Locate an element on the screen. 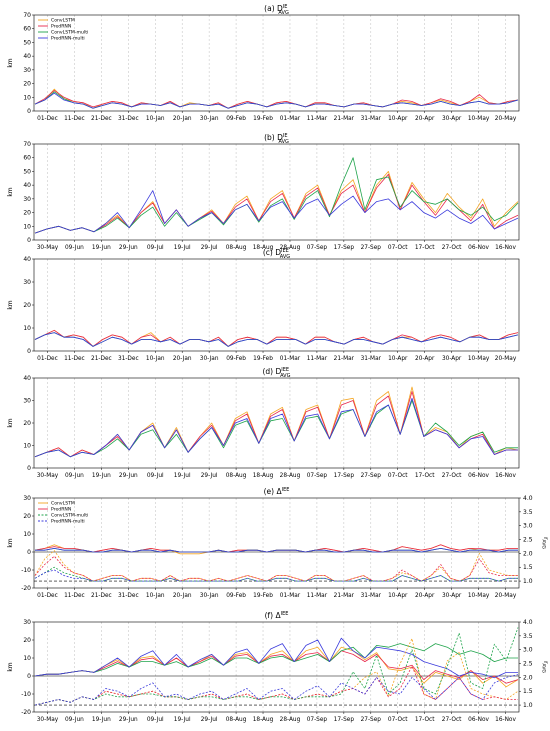 The width and height of the screenshot is (550, 731). x-tick-label: 17-Oct is located at coordinates (425, 720).